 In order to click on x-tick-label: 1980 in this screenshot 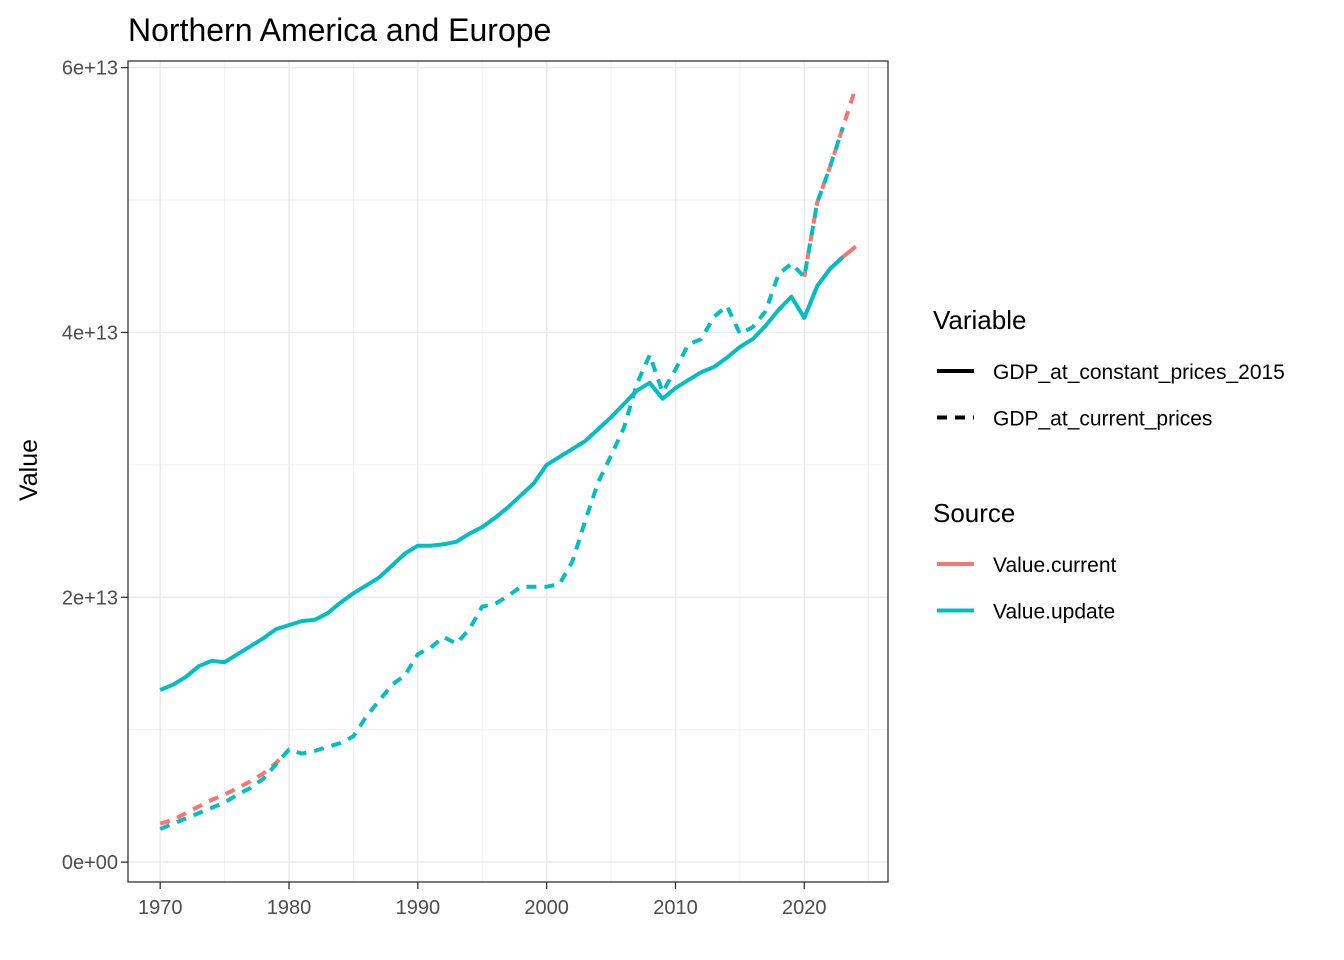, I will do `click(289, 908)`.